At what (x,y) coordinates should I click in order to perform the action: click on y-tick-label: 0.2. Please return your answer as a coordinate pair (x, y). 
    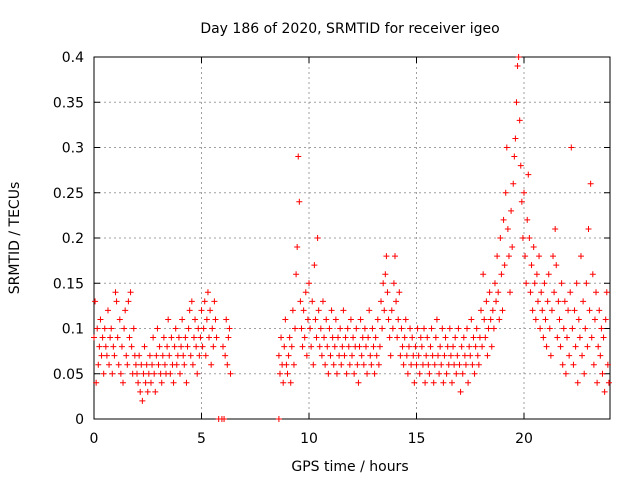
    Looking at the image, I should click on (73, 239).